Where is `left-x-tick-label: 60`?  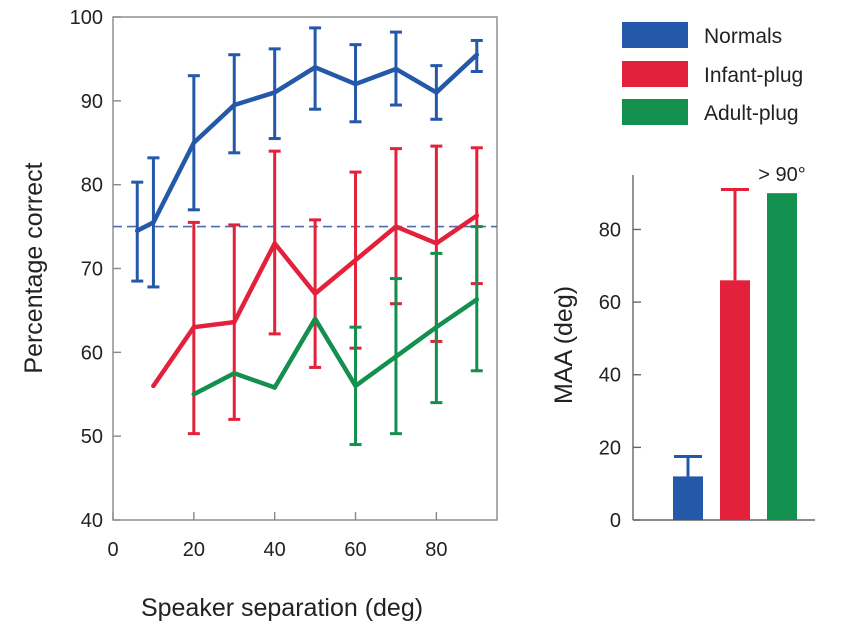
left-x-tick-label: 60 is located at coordinates (355, 550).